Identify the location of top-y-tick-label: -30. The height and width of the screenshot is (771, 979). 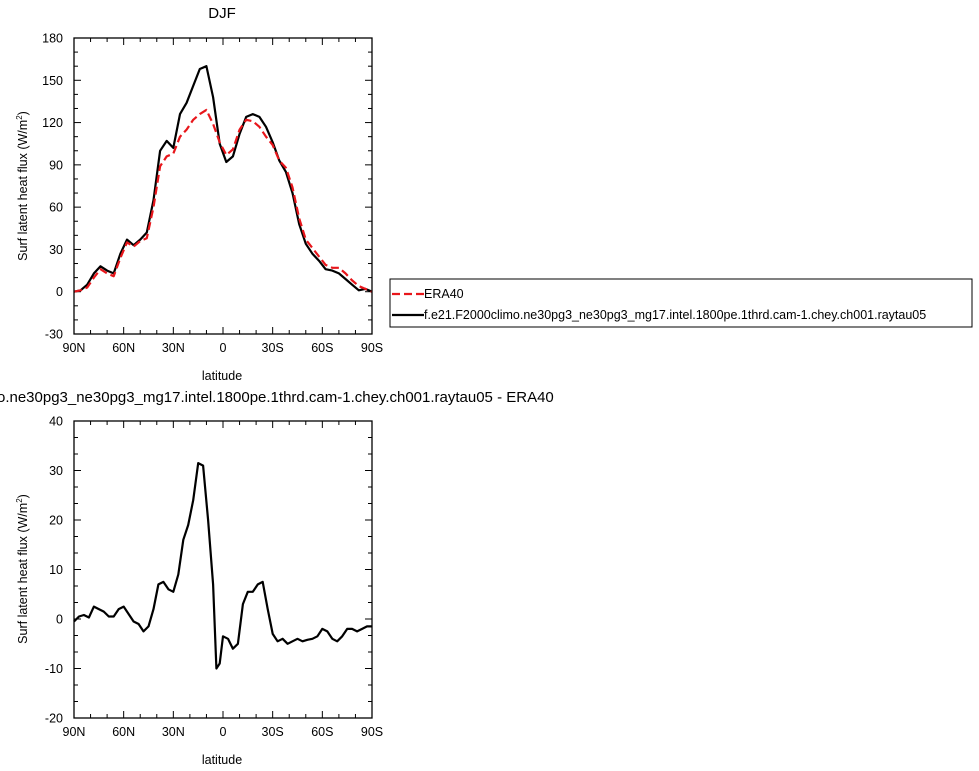
(54, 335).